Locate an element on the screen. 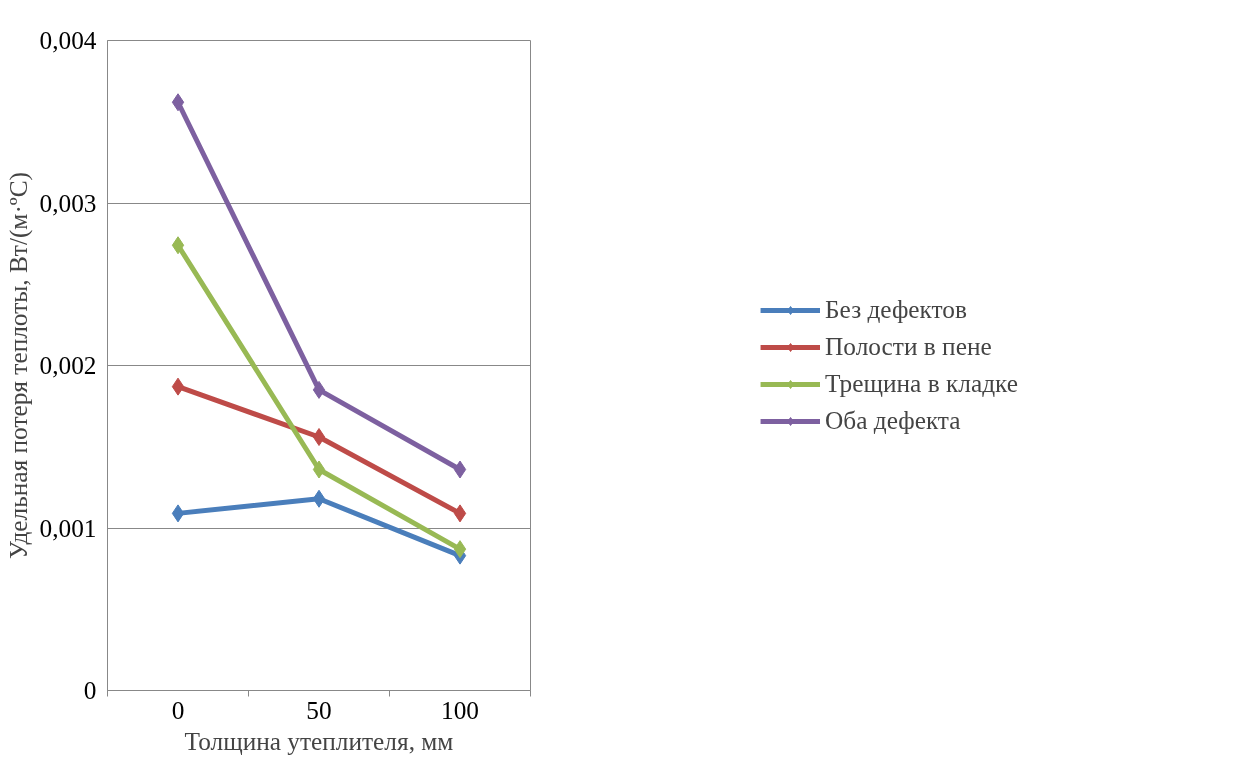  x-axis-title: Толщина утеплителя, мм is located at coordinates (319, 740).